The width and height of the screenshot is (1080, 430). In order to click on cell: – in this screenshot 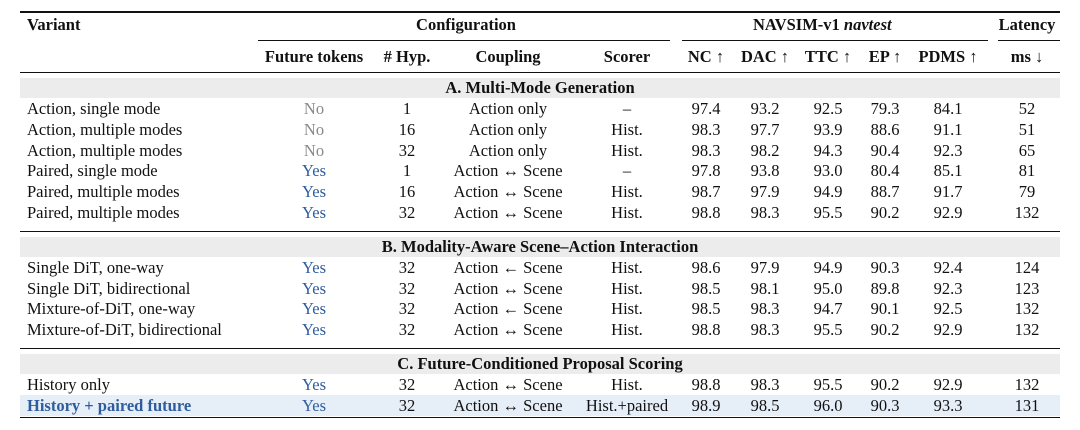, I will do `click(627, 171)`.